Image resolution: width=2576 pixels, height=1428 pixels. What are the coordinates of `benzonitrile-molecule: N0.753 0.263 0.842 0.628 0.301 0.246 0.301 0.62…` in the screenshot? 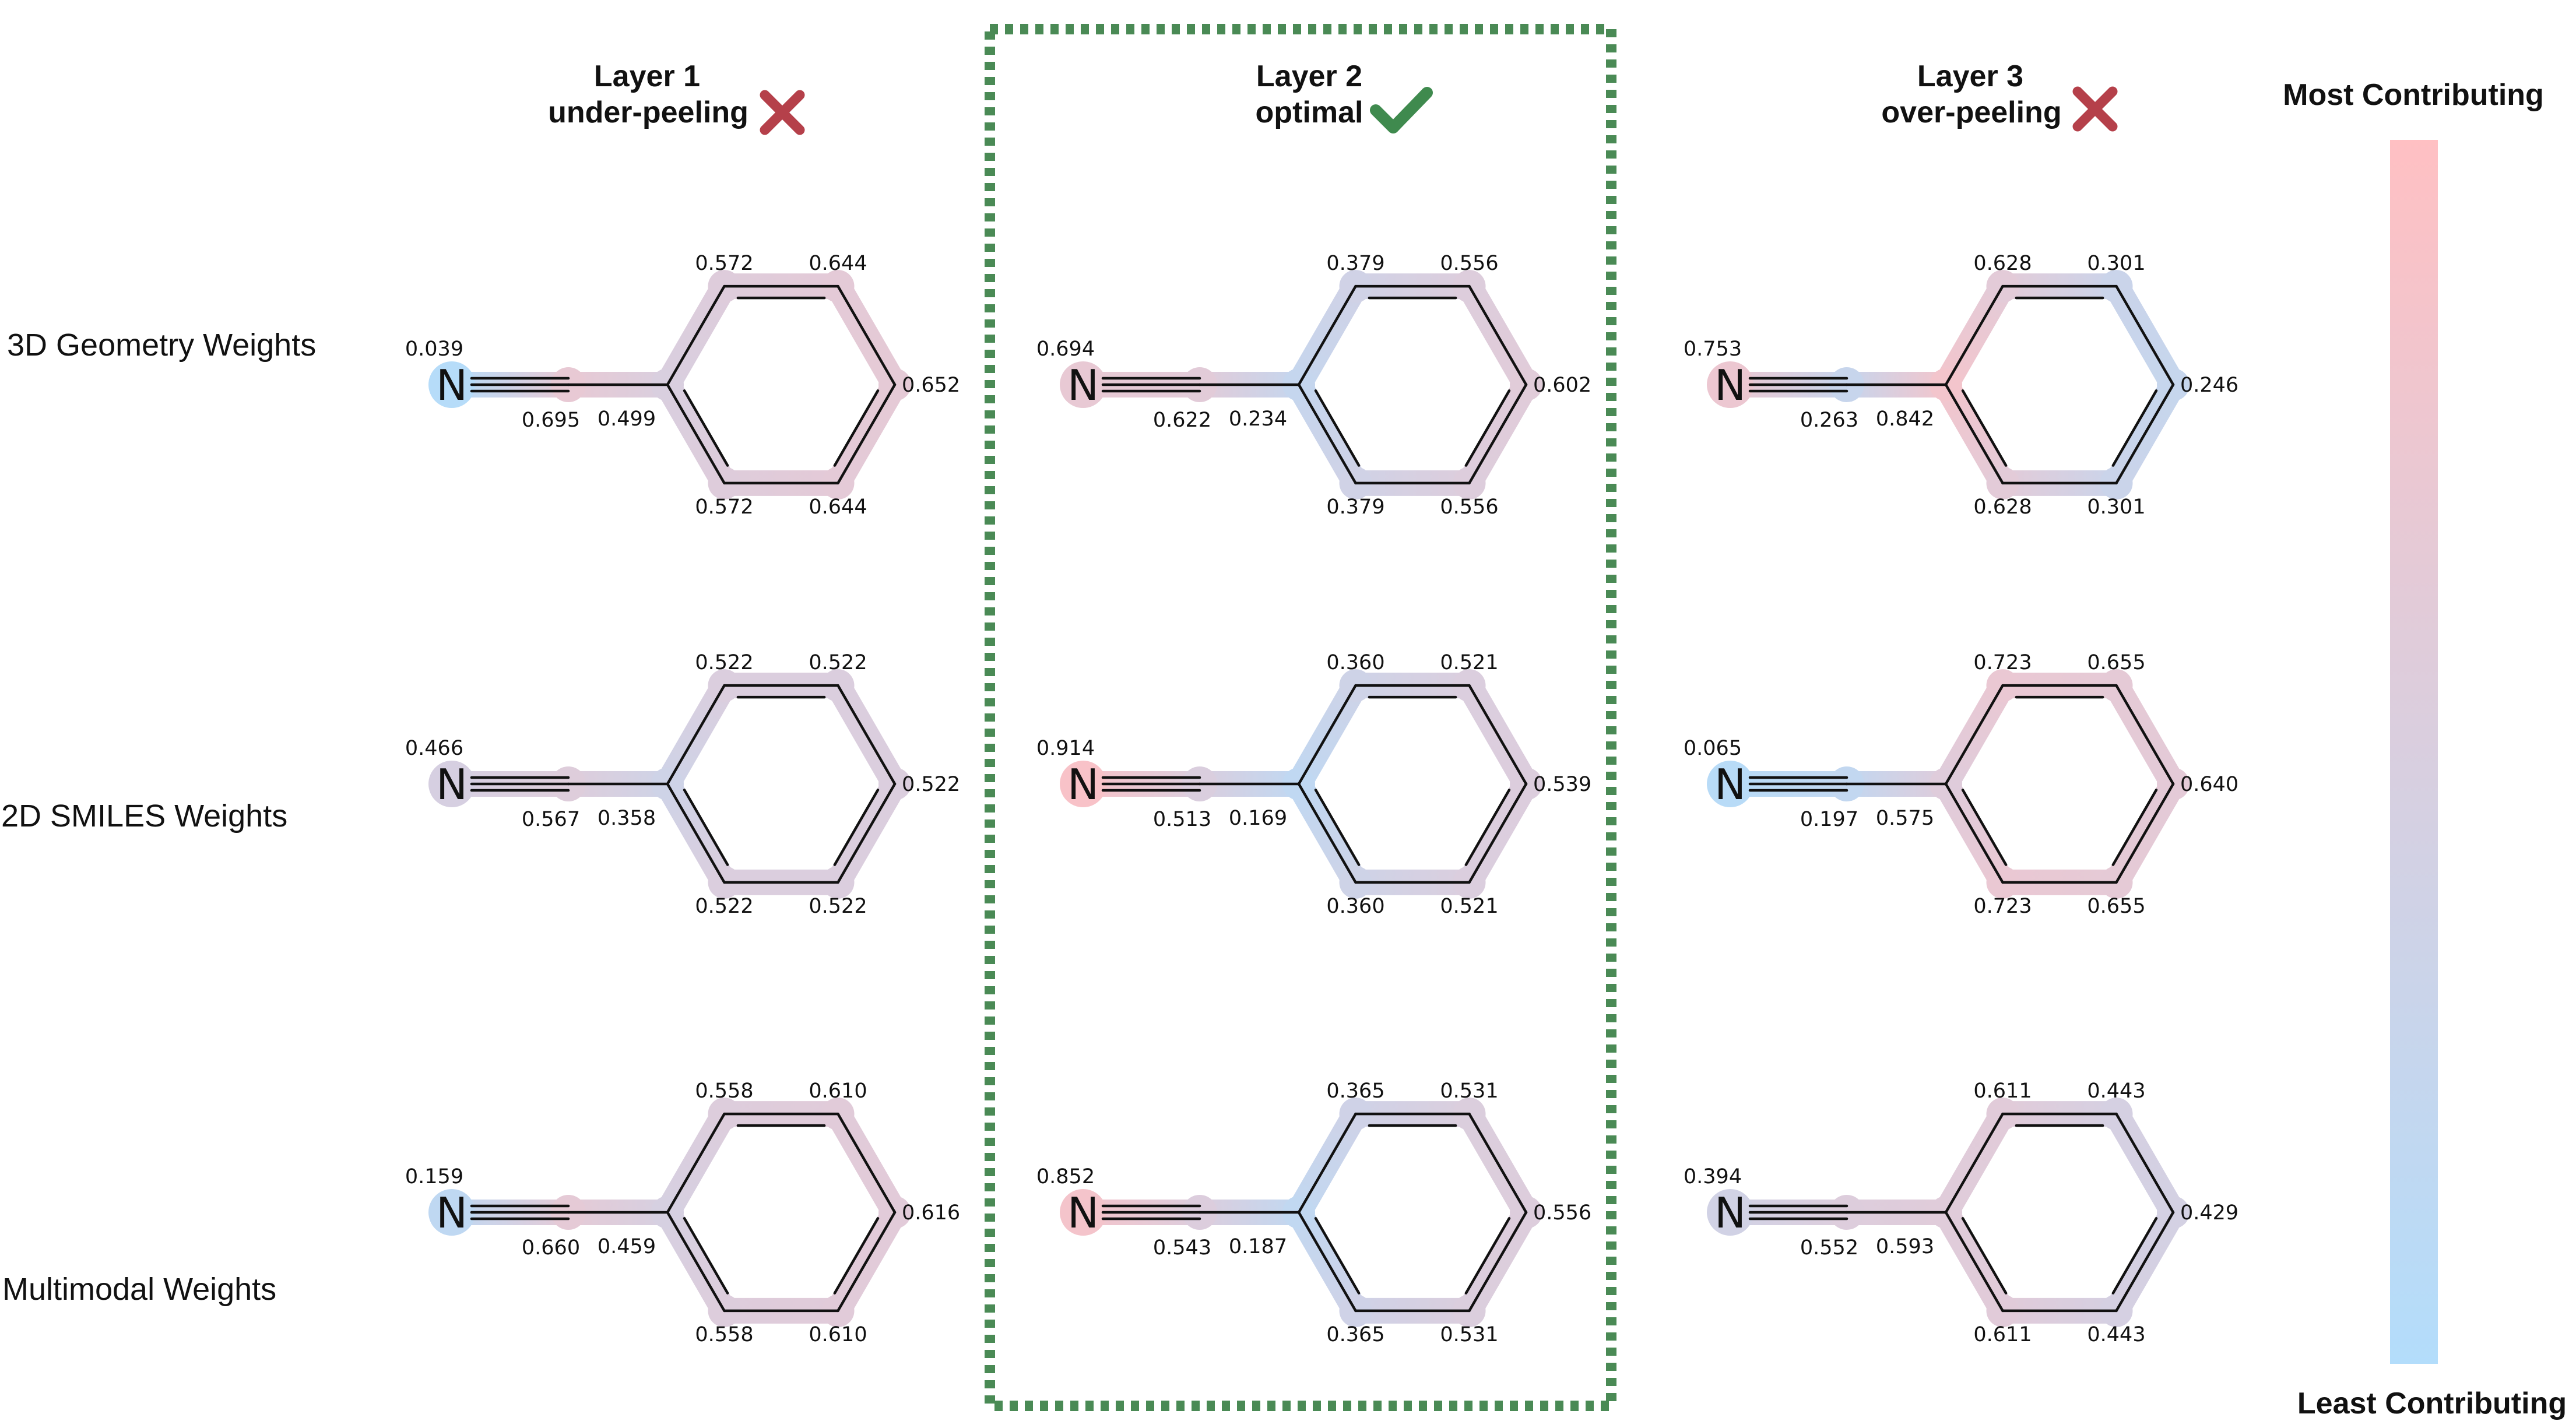 It's located at (1961, 385).